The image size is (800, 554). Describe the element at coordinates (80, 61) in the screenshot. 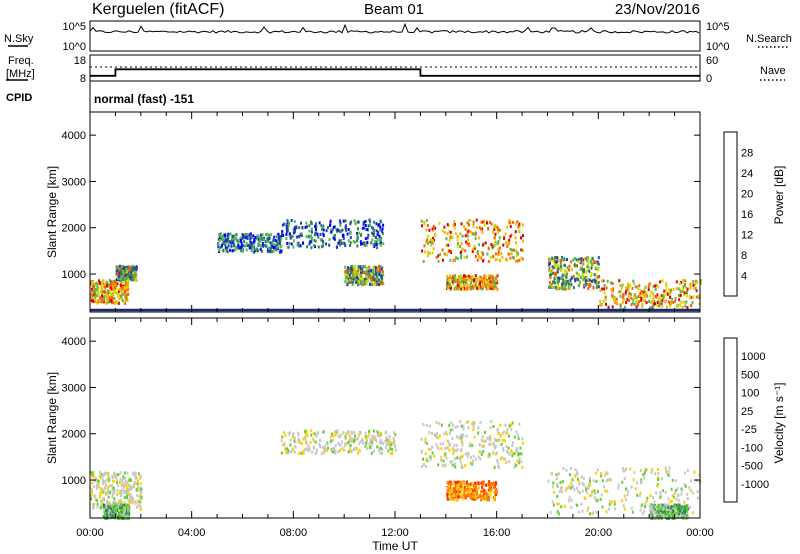

I see `freq-tick-top: 18` at that location.